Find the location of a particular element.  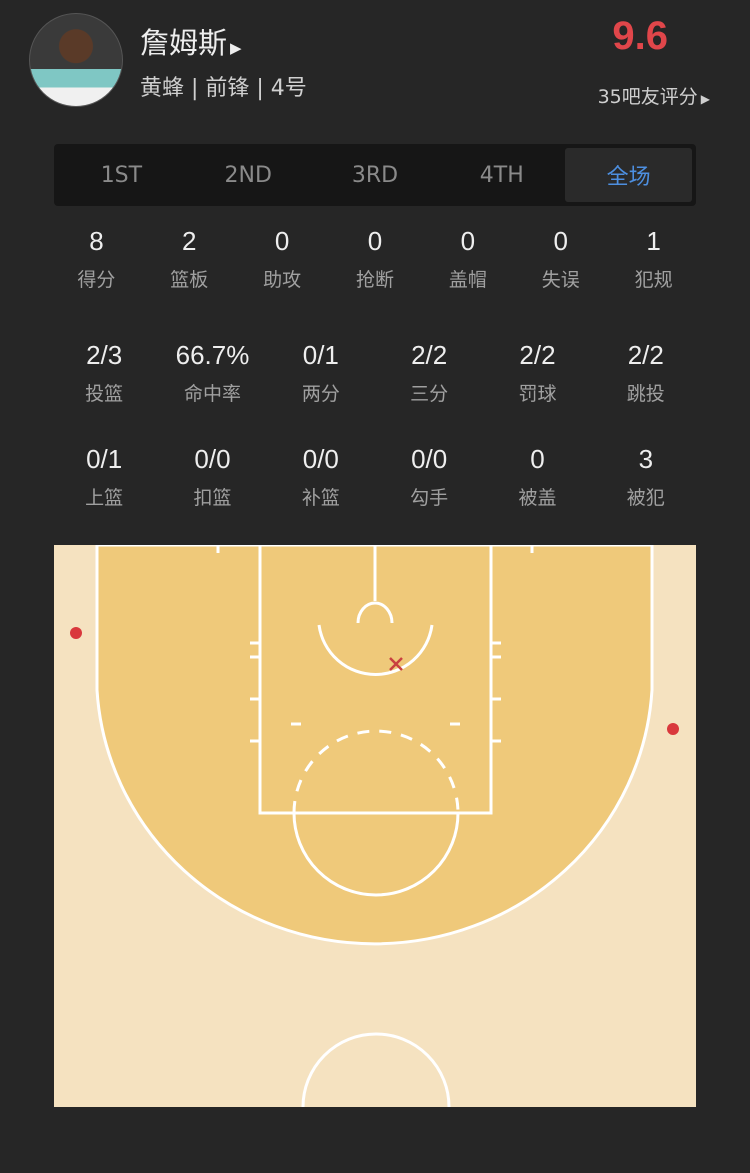

stat-label: 被犯 is located at coordinates (645, 498).